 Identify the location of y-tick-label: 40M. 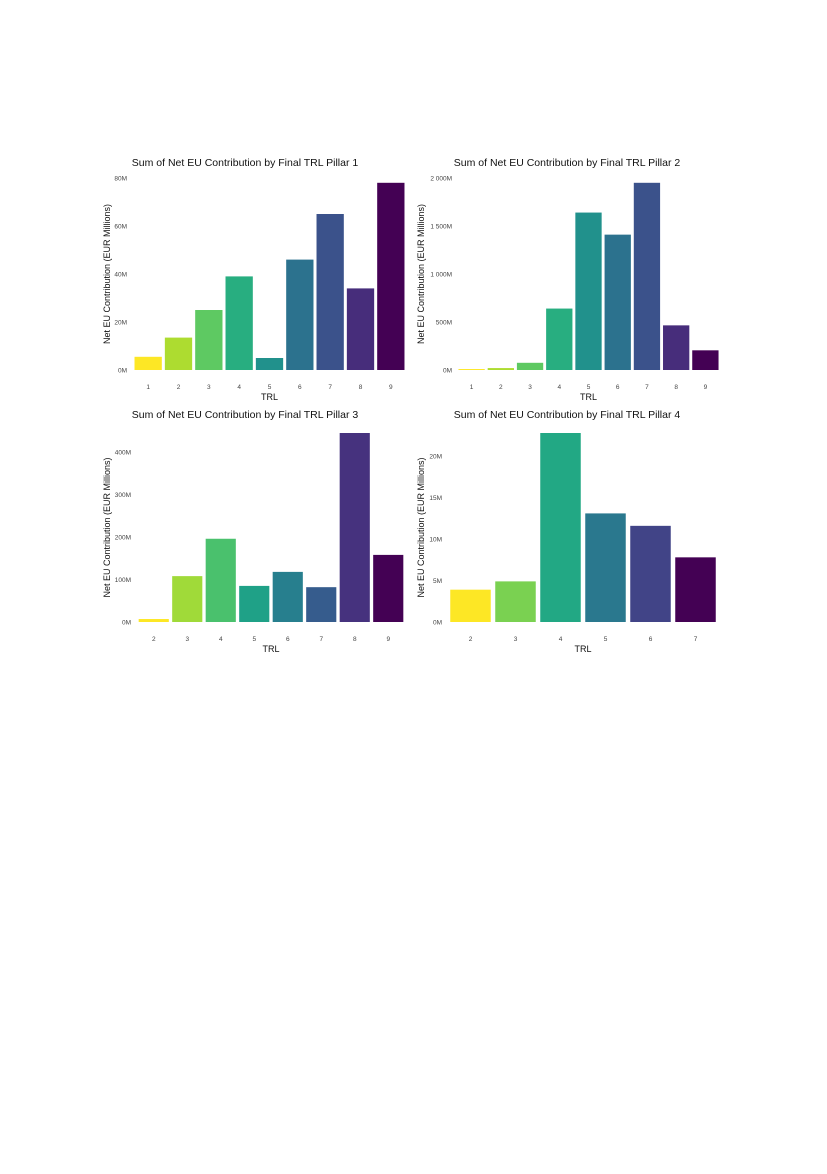
(120, 274).